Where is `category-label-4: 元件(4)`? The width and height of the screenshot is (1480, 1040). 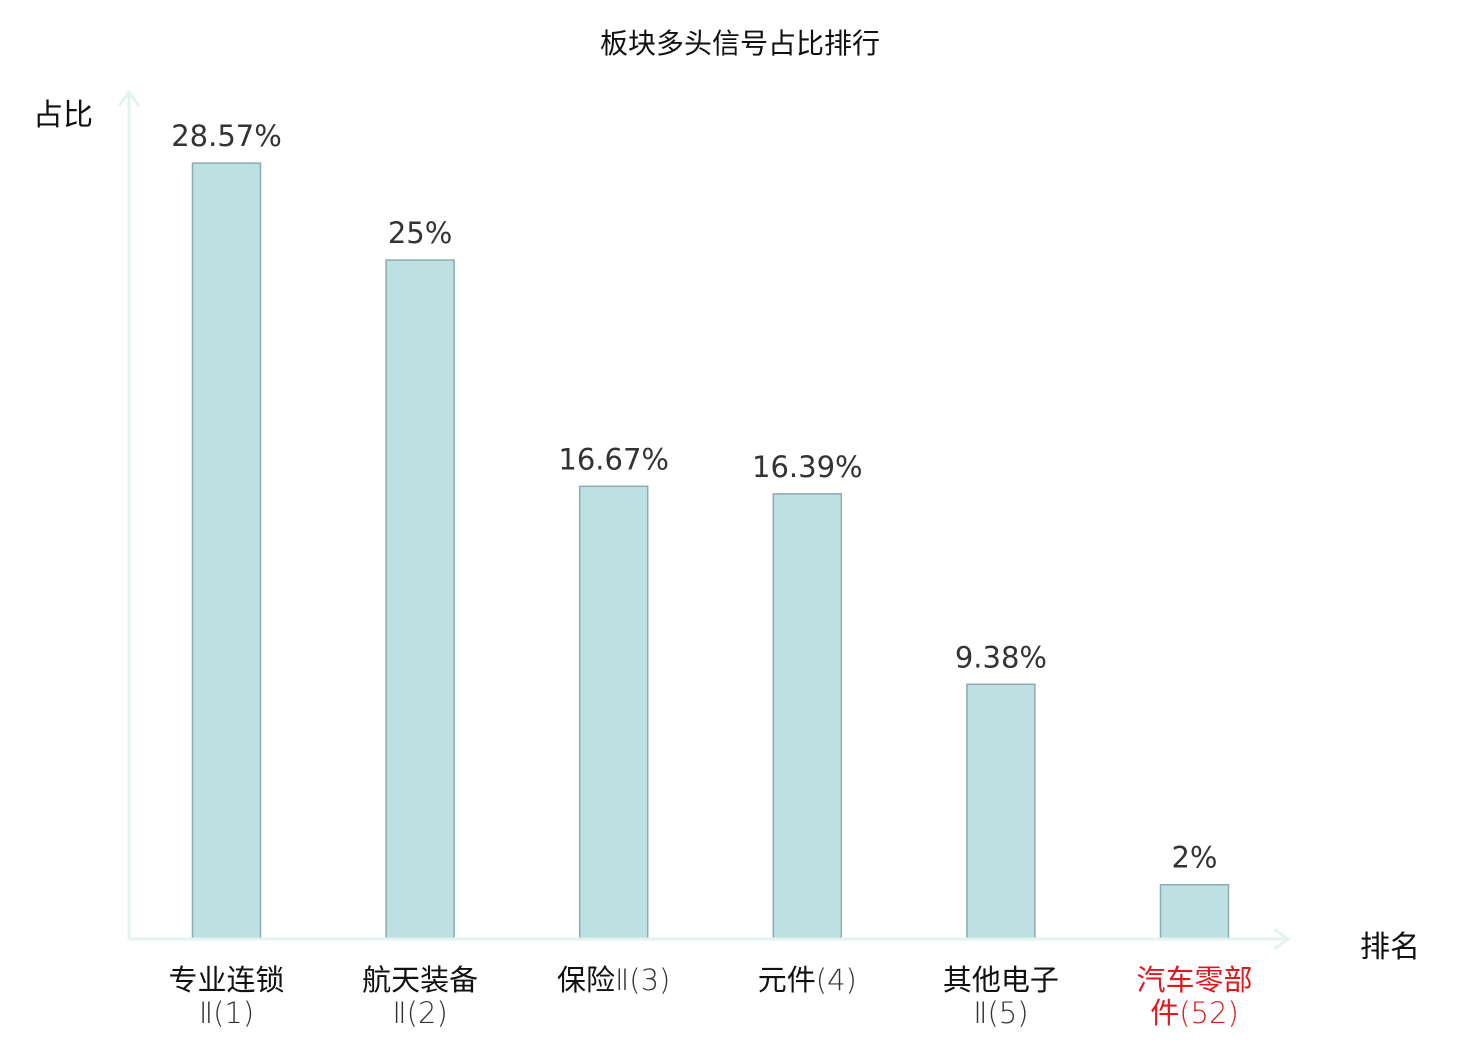
category-label-4: 元件(4) is located at coordinates (807, 980).